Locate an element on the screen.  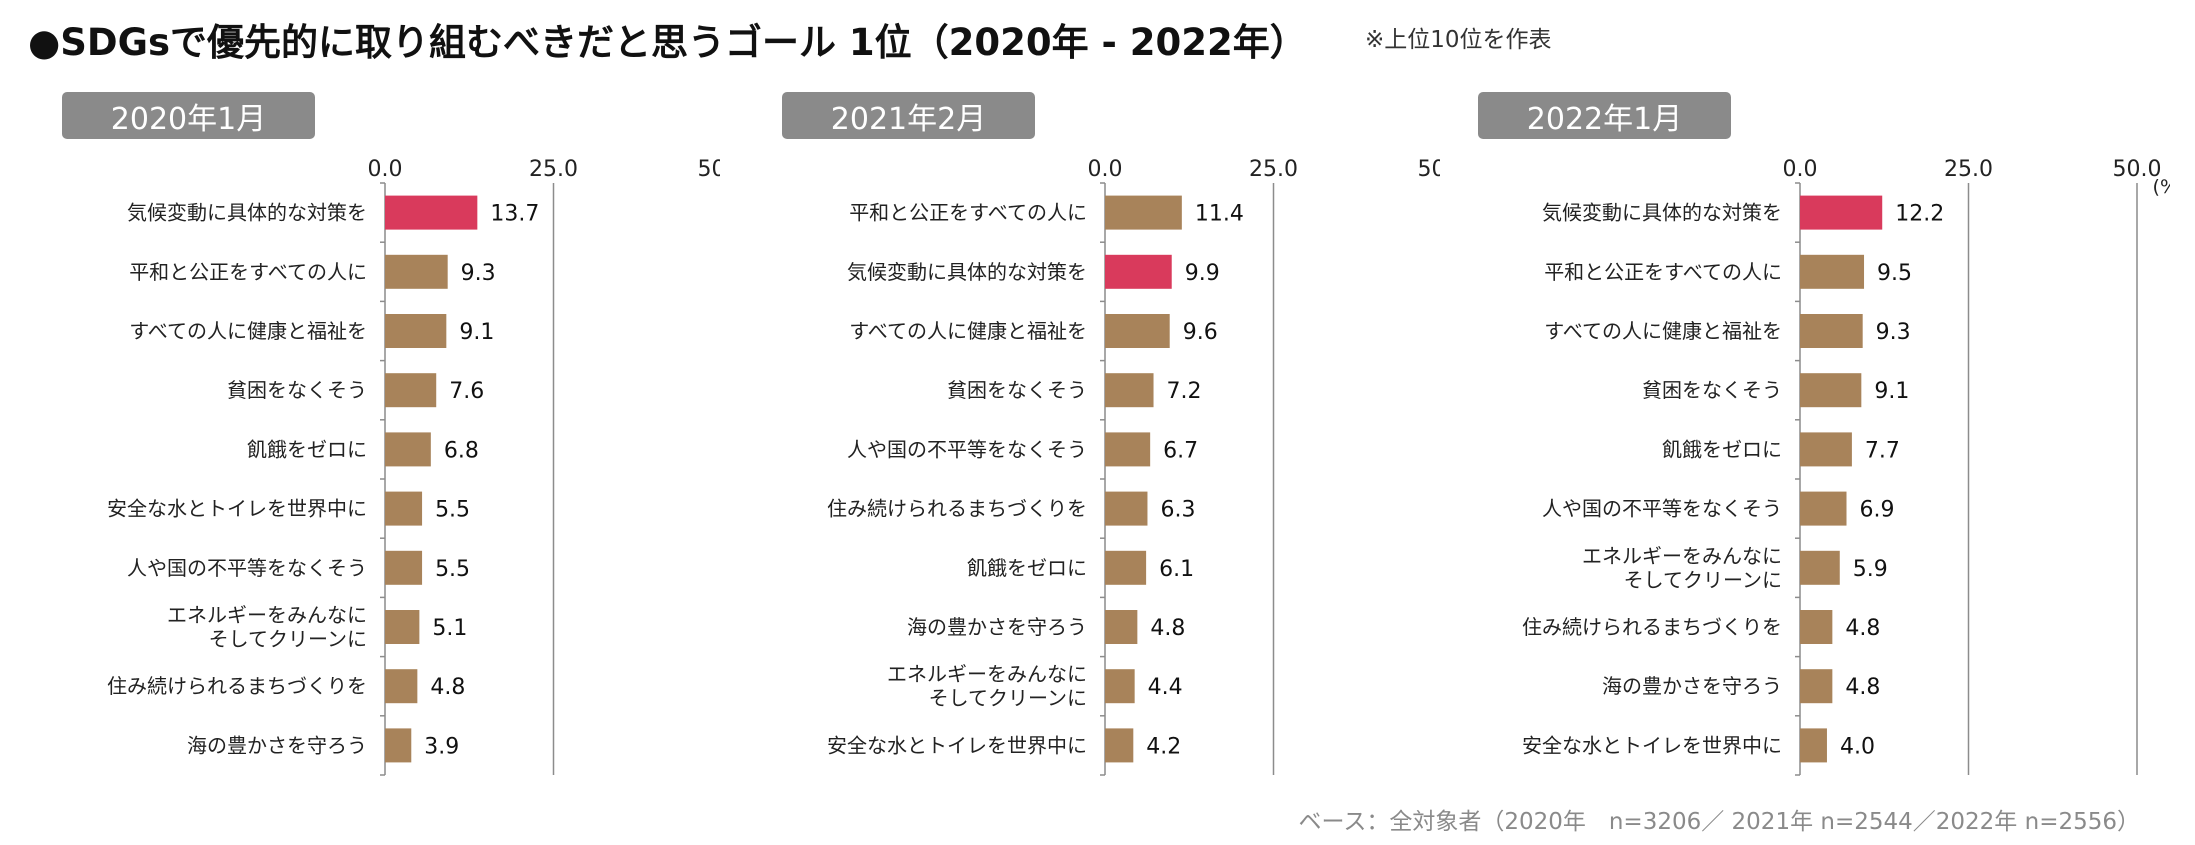
data-label: 4.0 is located at coordinates (1857, 746).